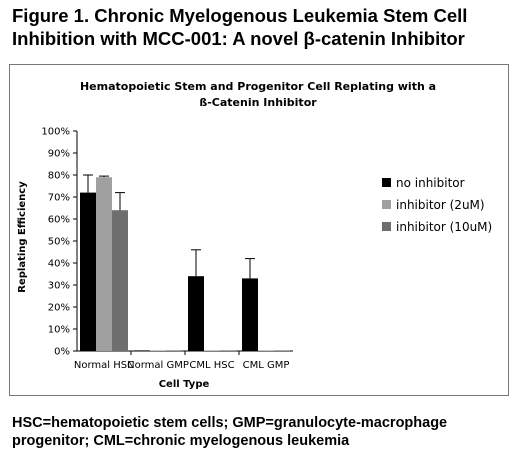  Describe the element at coordinates (228, 350) in the screenshot. I see `bar-inhibitor-10um--2` at that location.